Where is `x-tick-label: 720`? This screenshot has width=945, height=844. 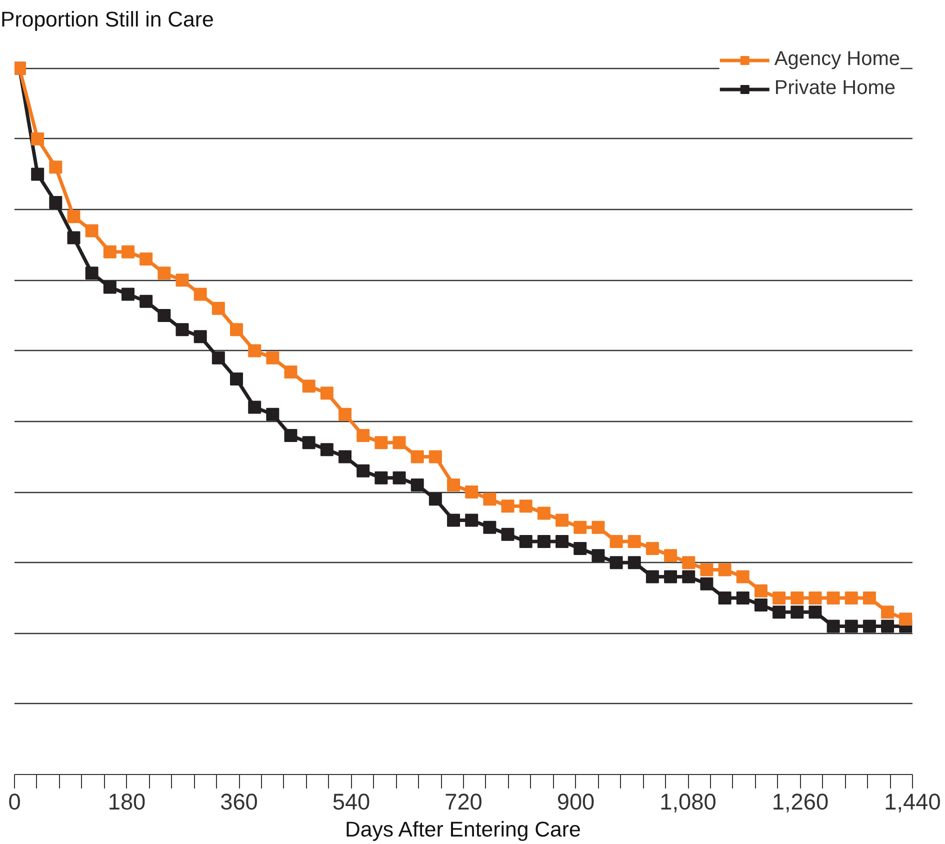
x-tick-label: 720 is located at coordinates (463, 801).